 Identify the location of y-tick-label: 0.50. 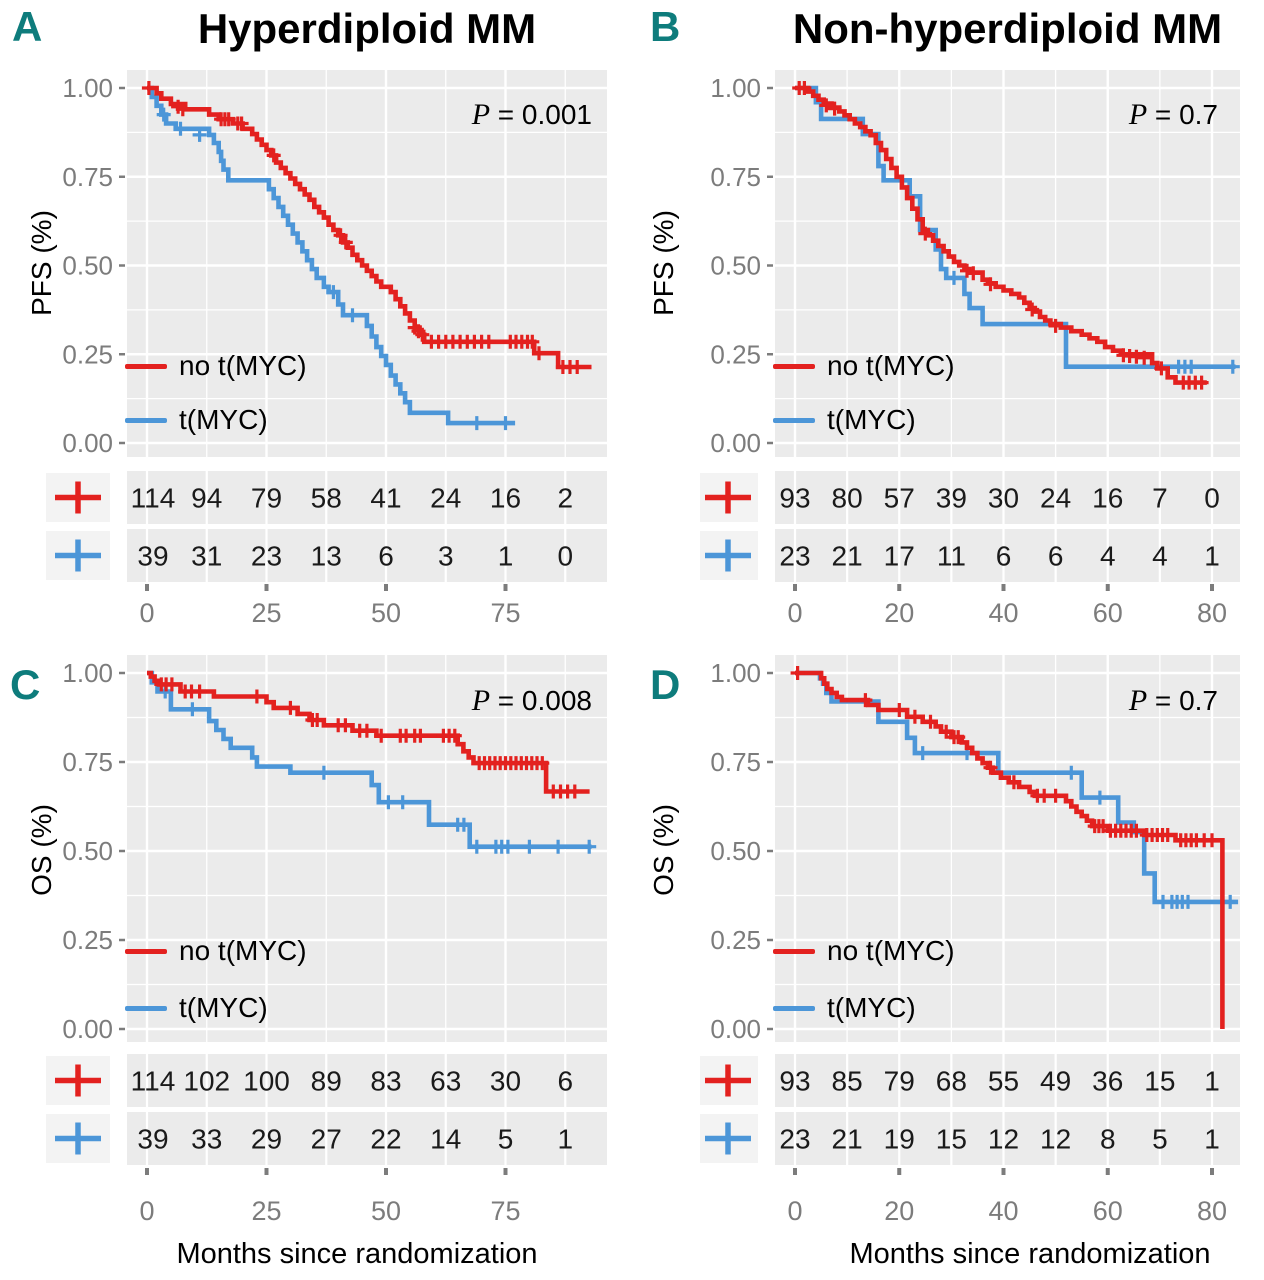
(735, 851).